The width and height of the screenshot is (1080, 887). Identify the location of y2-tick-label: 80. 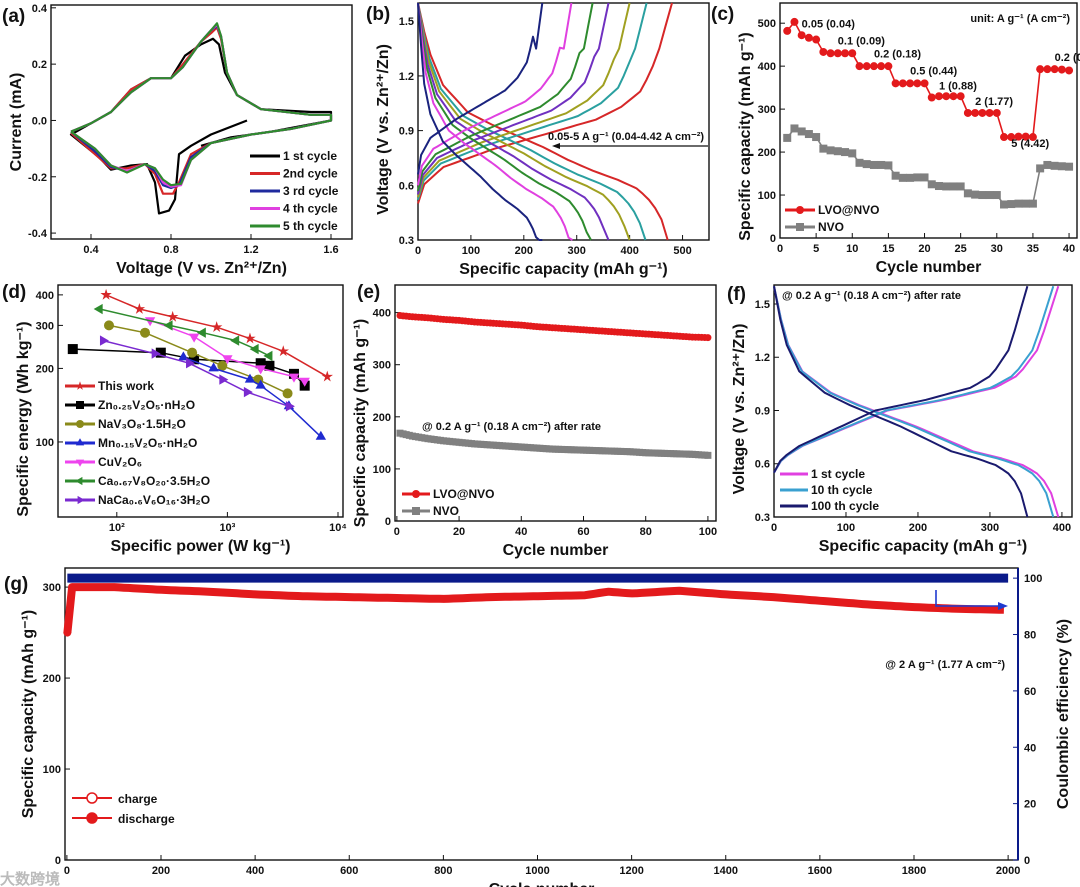
(1030, 636).